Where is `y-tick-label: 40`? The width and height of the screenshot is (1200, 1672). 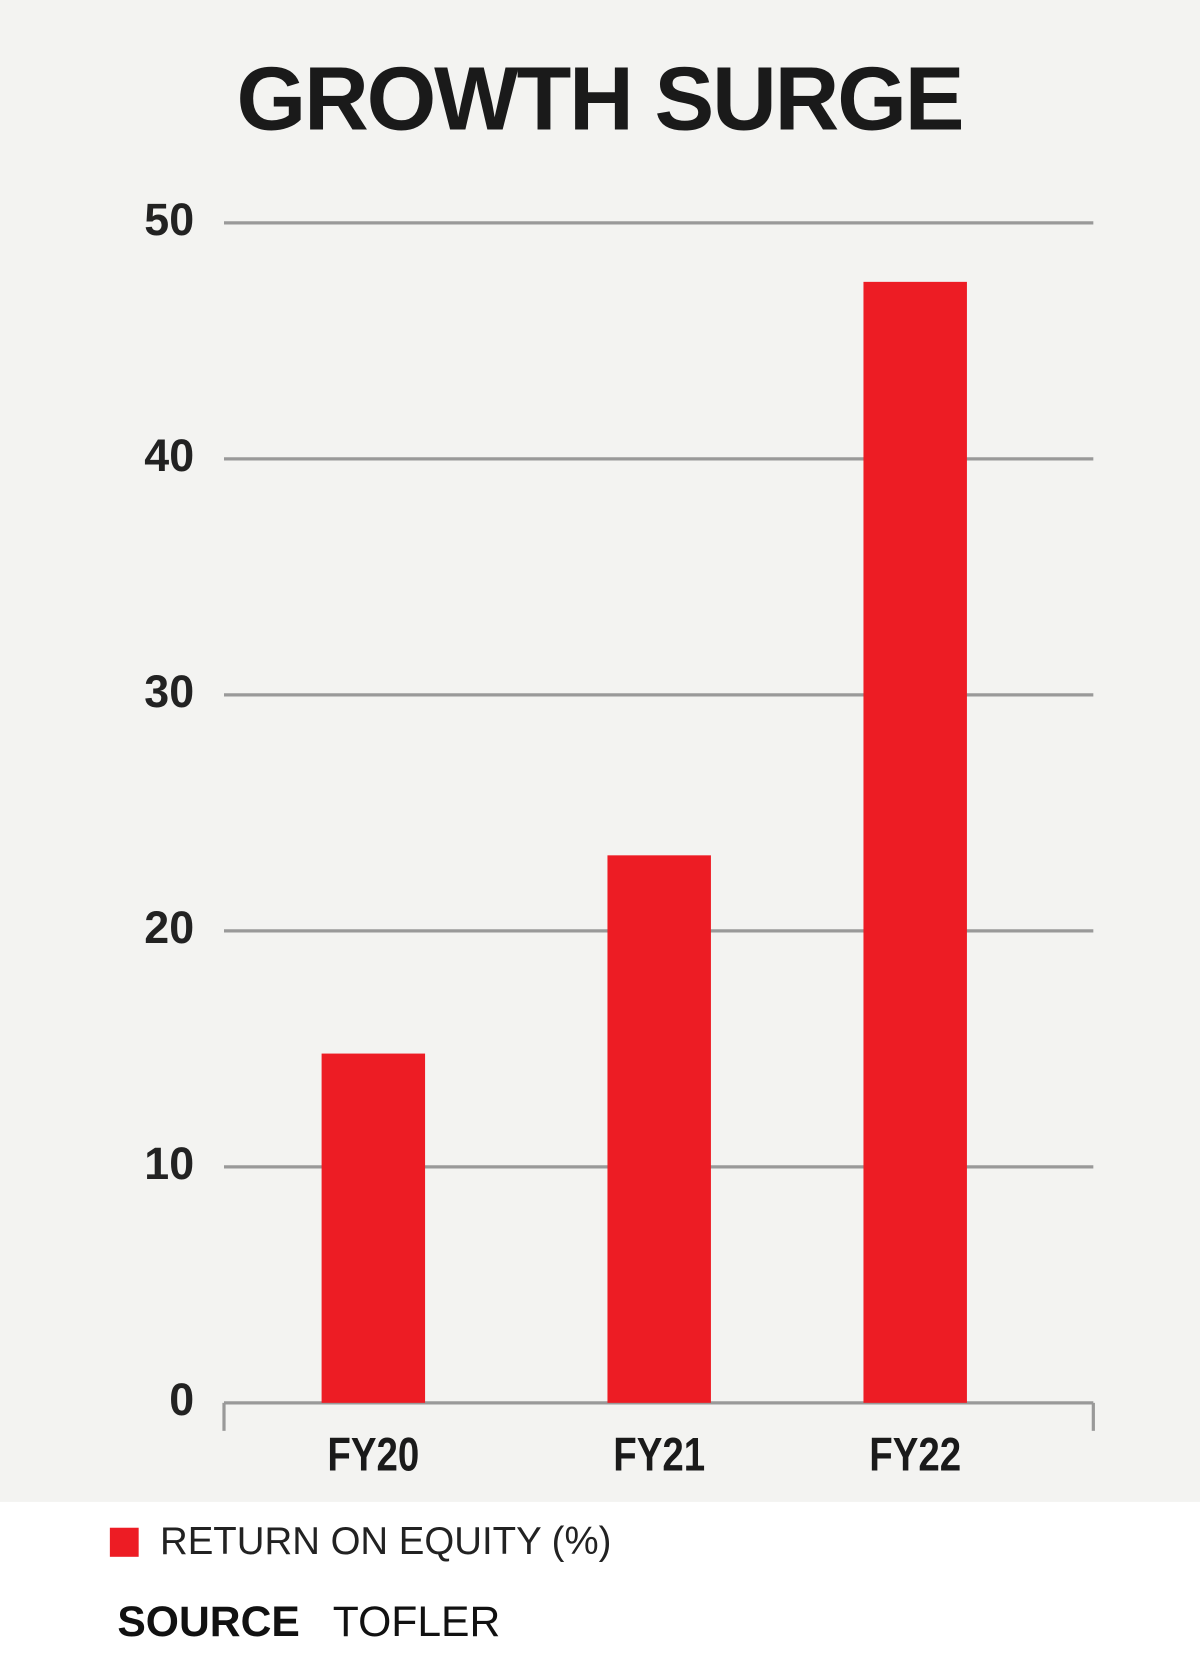 y-tick-label: 40 is located at coordinates (169, 455).